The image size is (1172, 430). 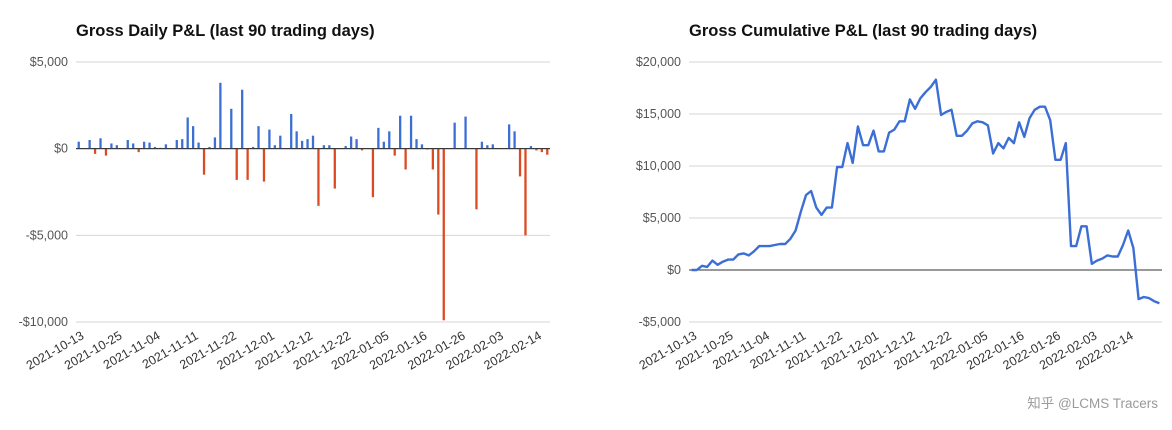 I want to click on watermark-text: 知乎 @LCMS Tracers, so click(x=1092, y=403).